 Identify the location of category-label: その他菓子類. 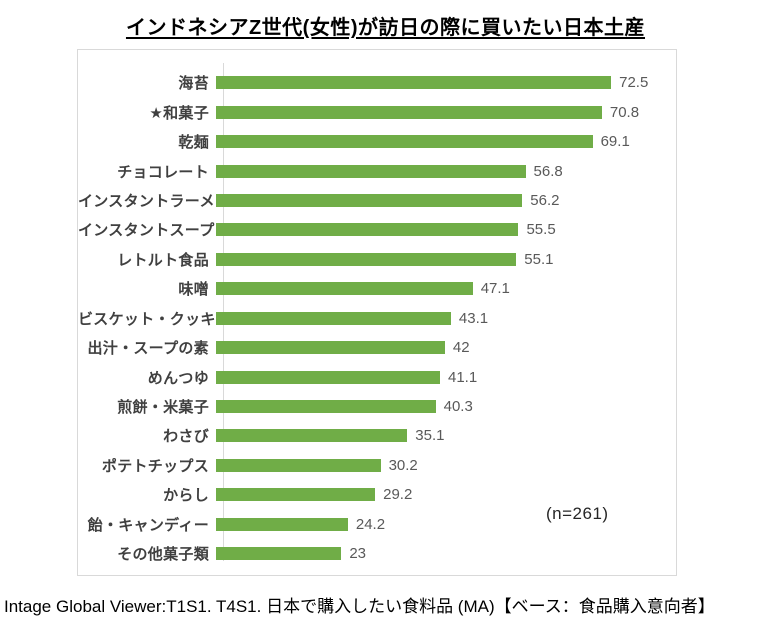
(163, 555).